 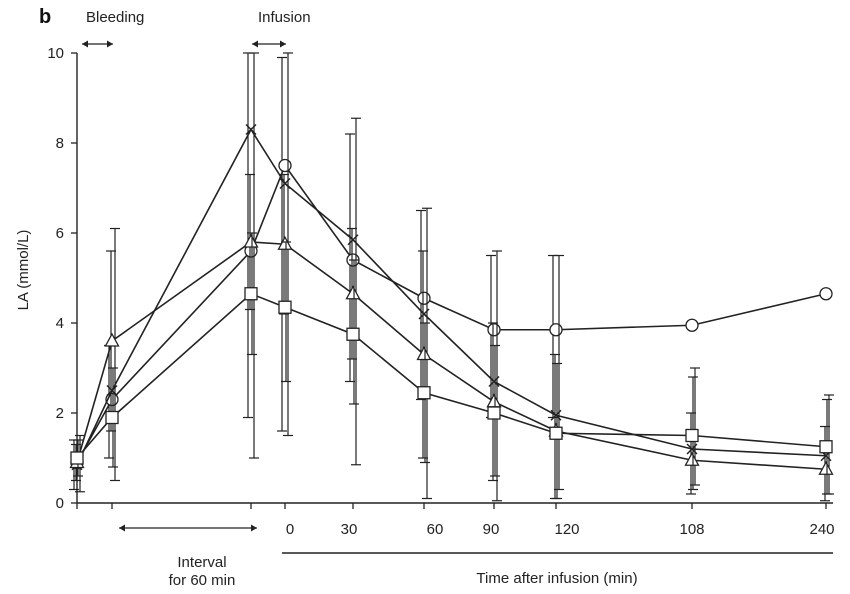 I want to click on bleeding-label: Bleeding, so click(x=115, y=17).